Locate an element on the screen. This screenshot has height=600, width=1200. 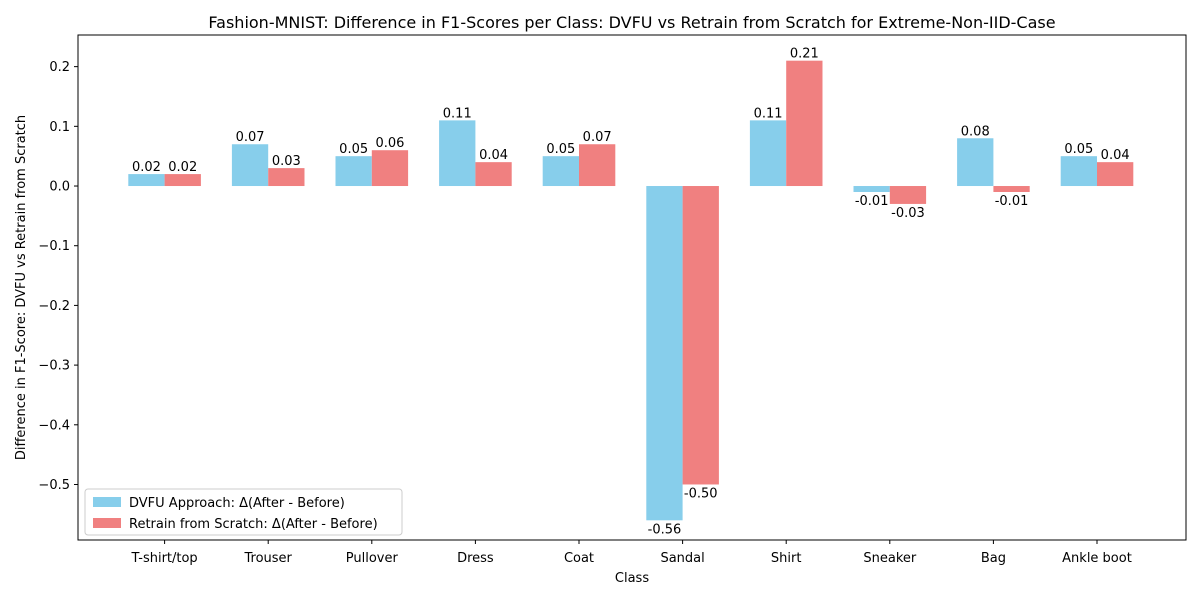
y-tick-label: −0.5 is located at coordinates (54, 485).